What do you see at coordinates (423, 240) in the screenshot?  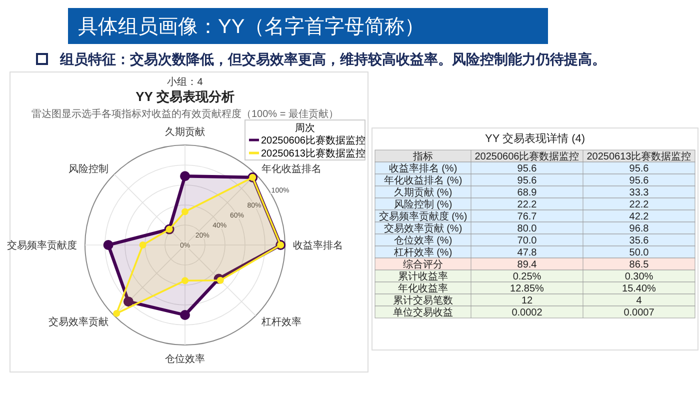 I see `text: 仓位效率 (%)` at bounding box center [423, 240].